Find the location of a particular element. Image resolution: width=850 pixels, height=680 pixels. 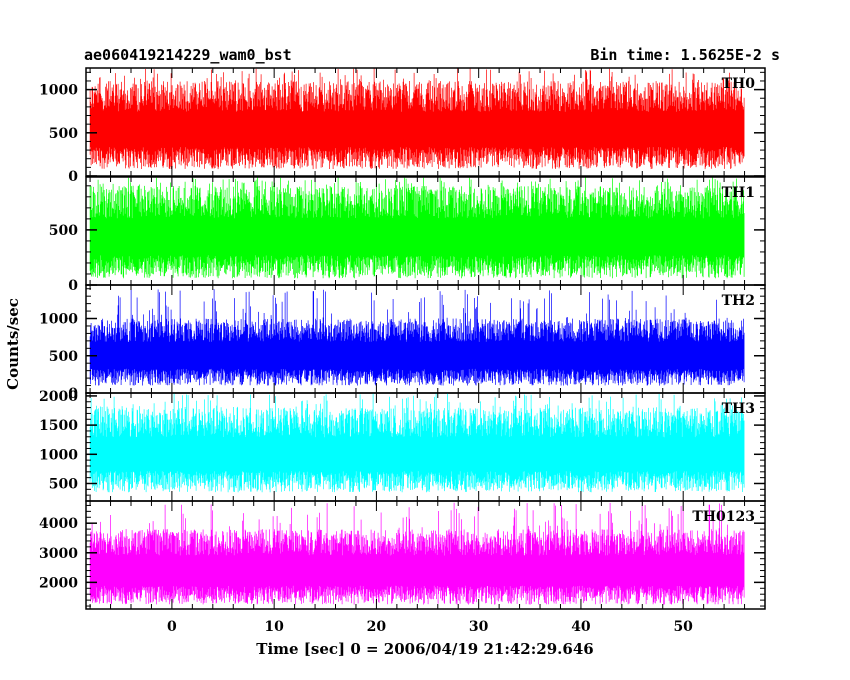

x-tick-label: 20 is located at coordinates (377, 627).